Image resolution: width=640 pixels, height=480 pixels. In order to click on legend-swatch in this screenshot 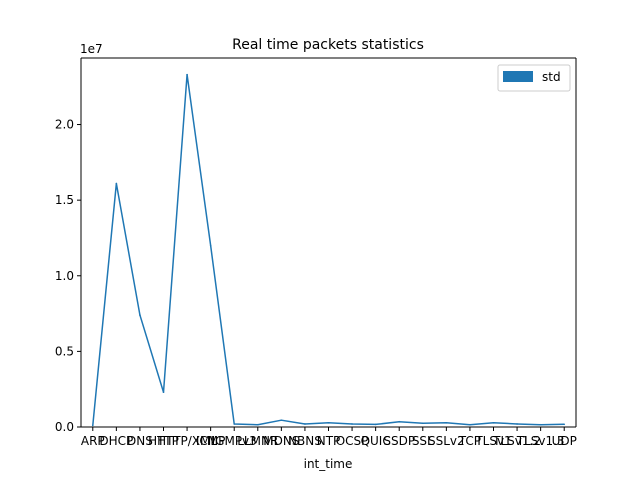, I will do `click(518, 76)`.